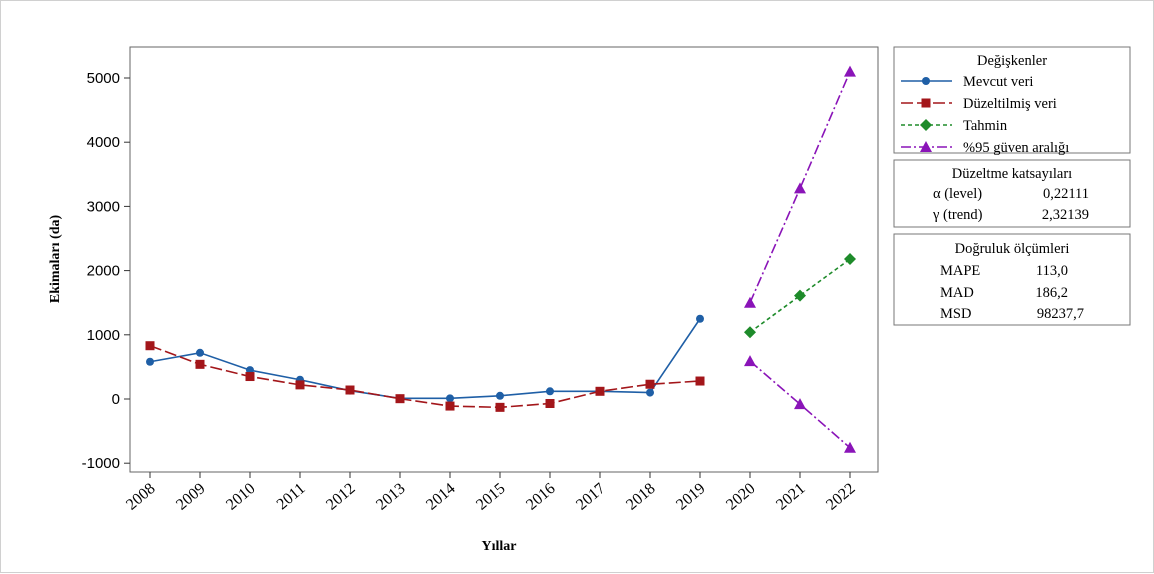  What do you see at coordinates (985, 126) in the screenshot?
I see `legend-label: Tahmin` at bounding box center [985, 126].